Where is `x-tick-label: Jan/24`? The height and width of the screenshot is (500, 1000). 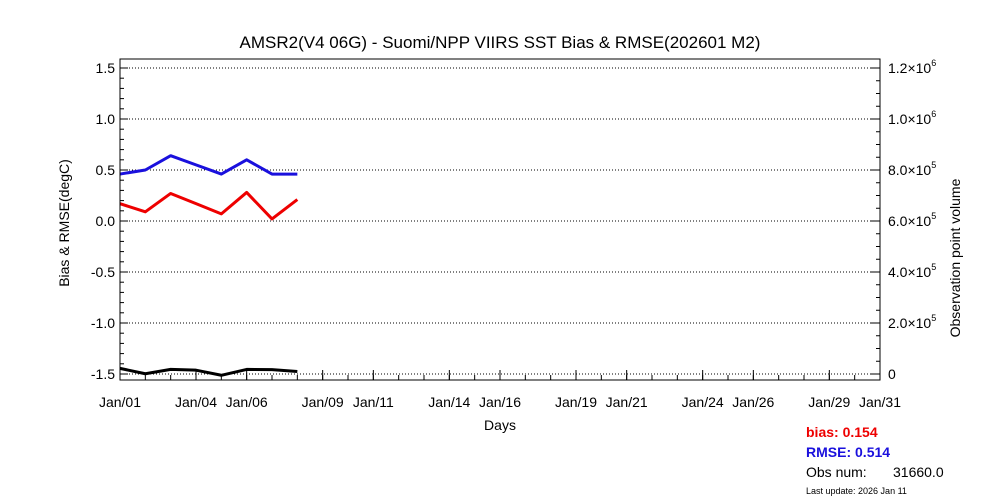
x-tick-label: Jan/24 is located at coordinates (703, 402).